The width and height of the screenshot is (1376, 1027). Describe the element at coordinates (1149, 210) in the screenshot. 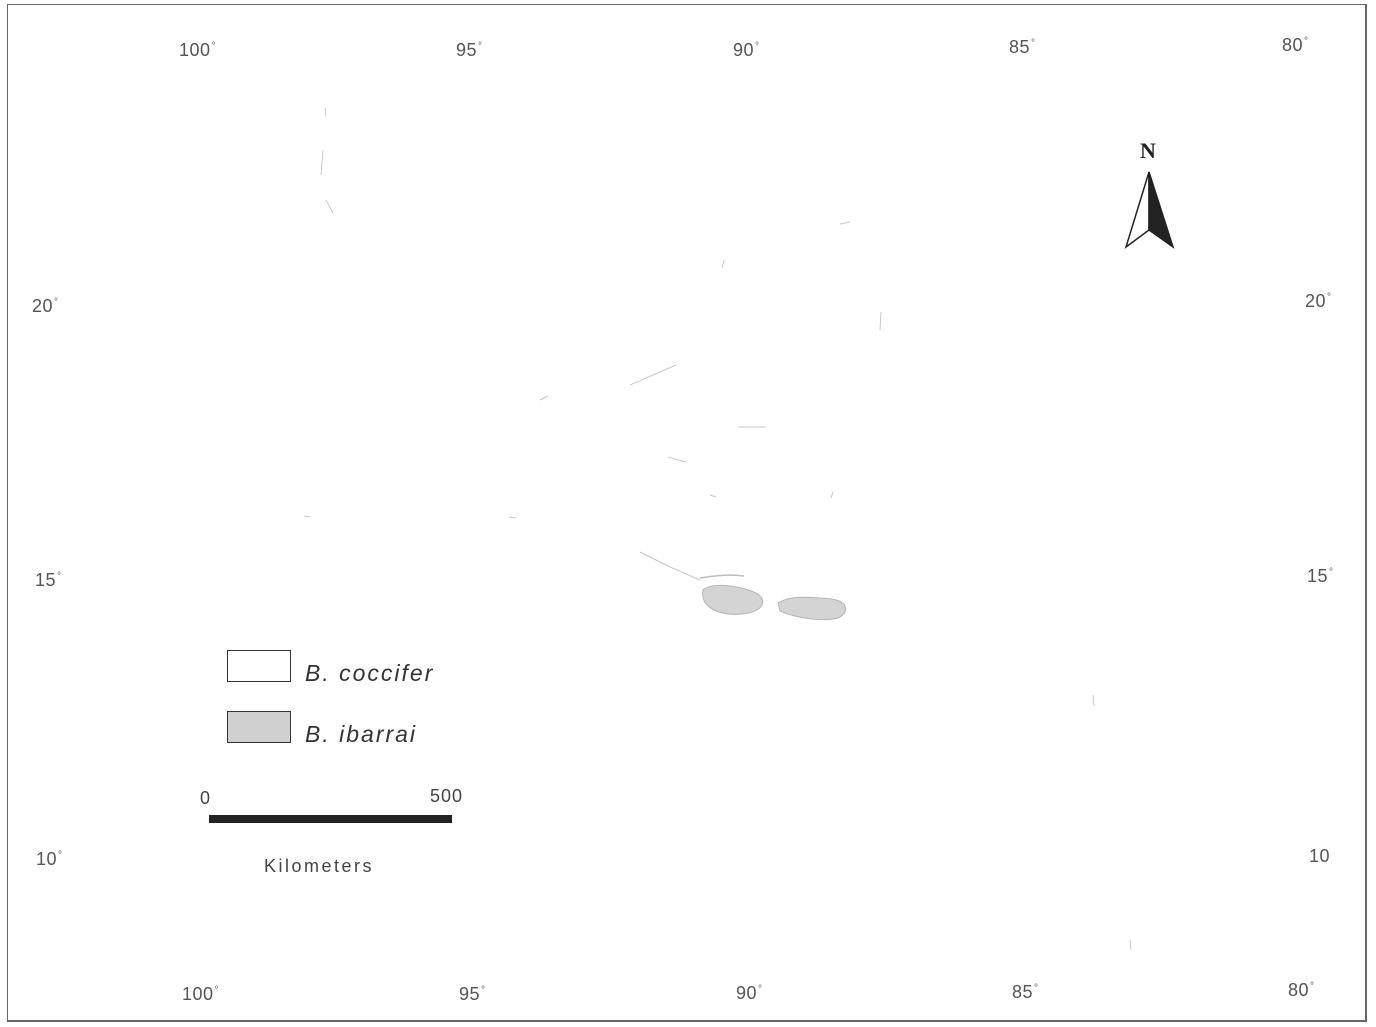

I see `north-arrow-icon` at that location.